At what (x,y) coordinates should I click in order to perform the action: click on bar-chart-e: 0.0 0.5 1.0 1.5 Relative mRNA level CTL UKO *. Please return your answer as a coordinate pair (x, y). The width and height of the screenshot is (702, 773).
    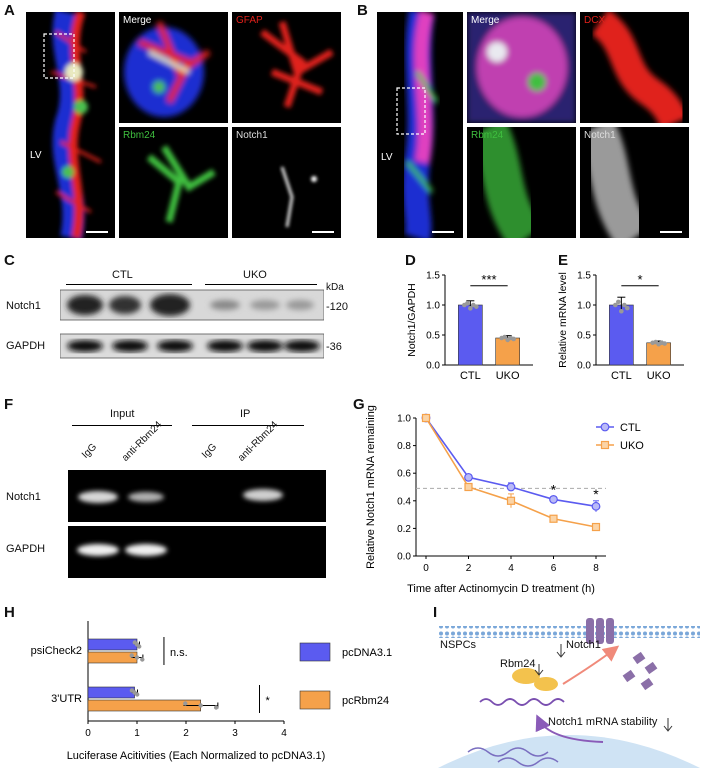
    Looking at the image, I should click on (620, 326).